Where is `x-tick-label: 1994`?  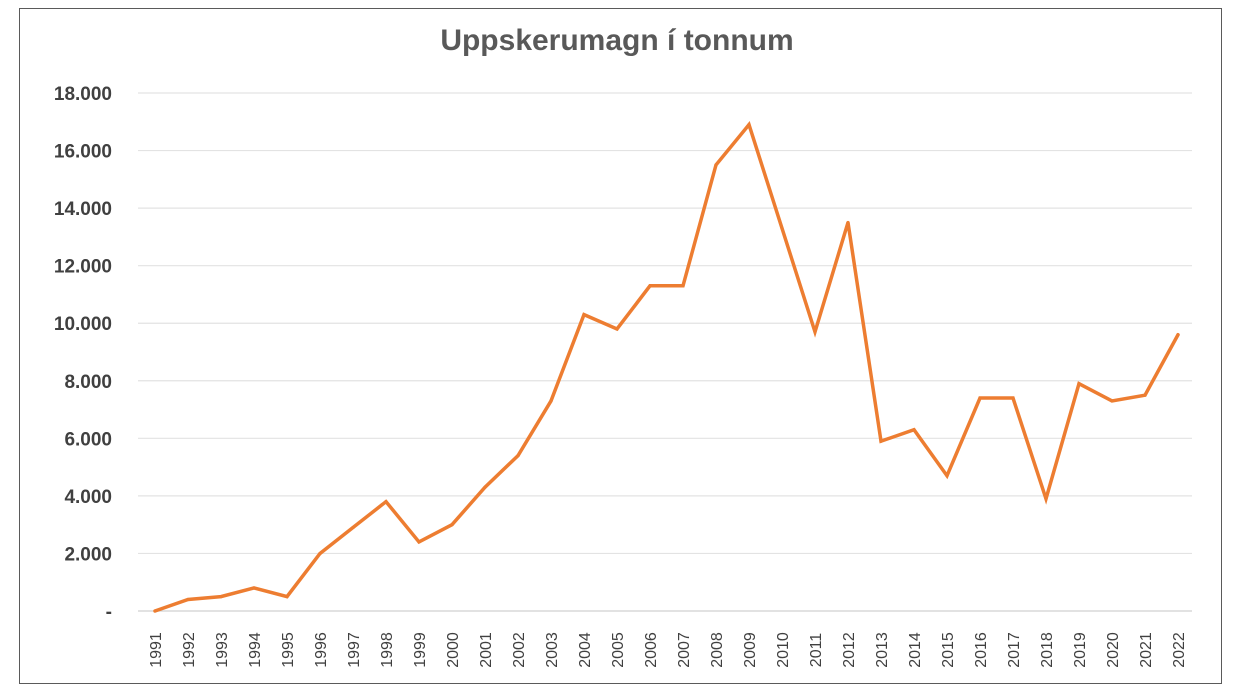 x-tick-label: 1994 is located at coordinates (255, 650).